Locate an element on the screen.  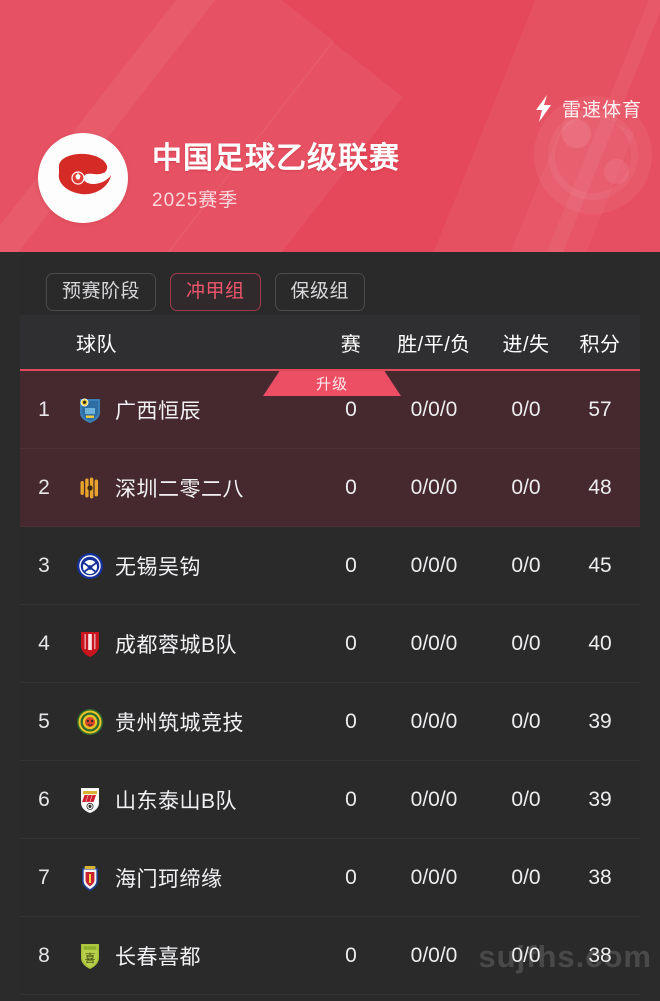
row-points: 57 is located at coordinates (600, 409).